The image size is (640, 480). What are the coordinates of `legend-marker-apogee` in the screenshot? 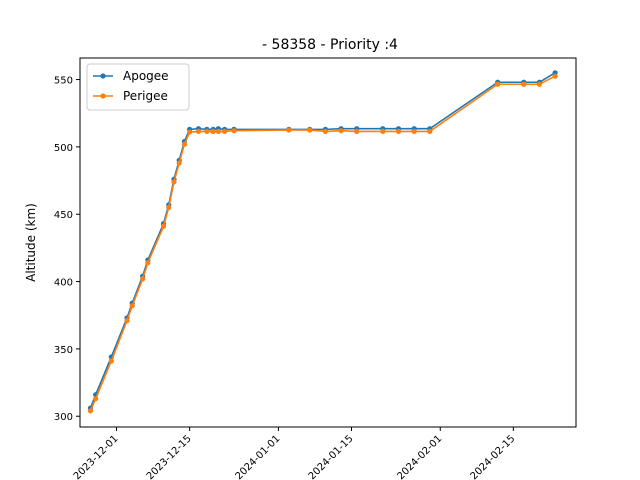 It's located at (103, 76).